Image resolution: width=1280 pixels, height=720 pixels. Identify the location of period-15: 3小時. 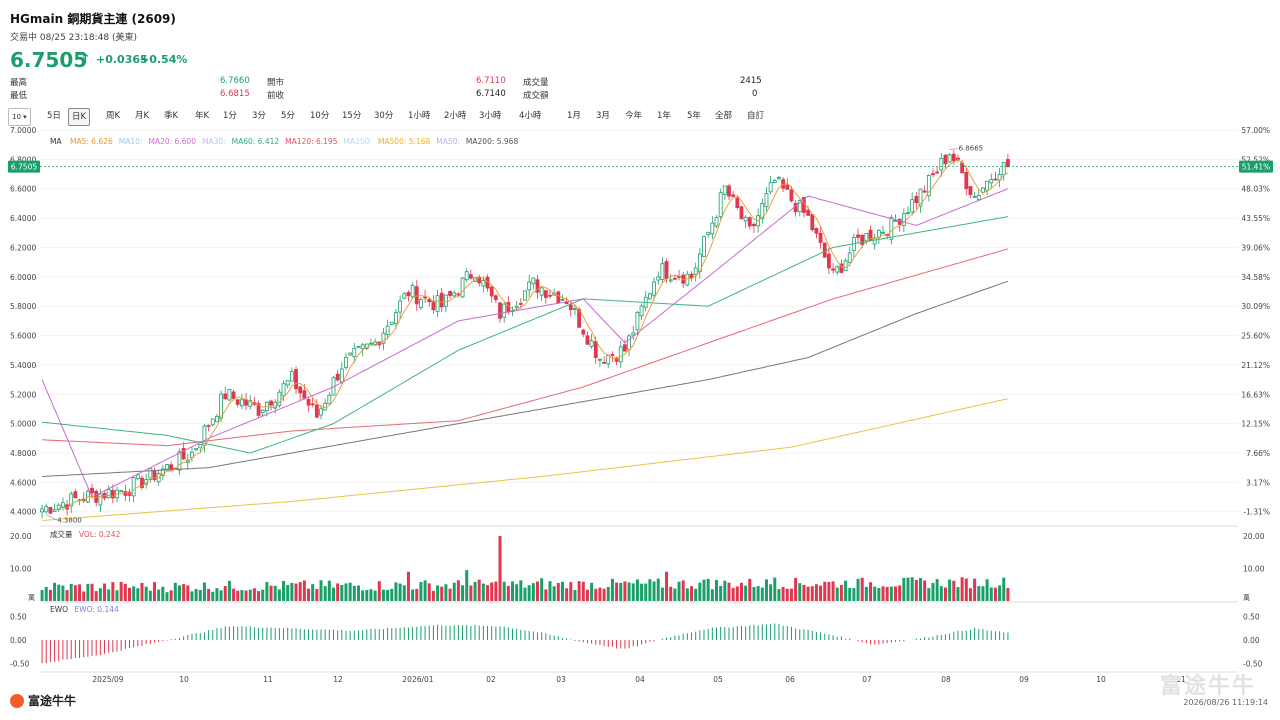
(490, 116).